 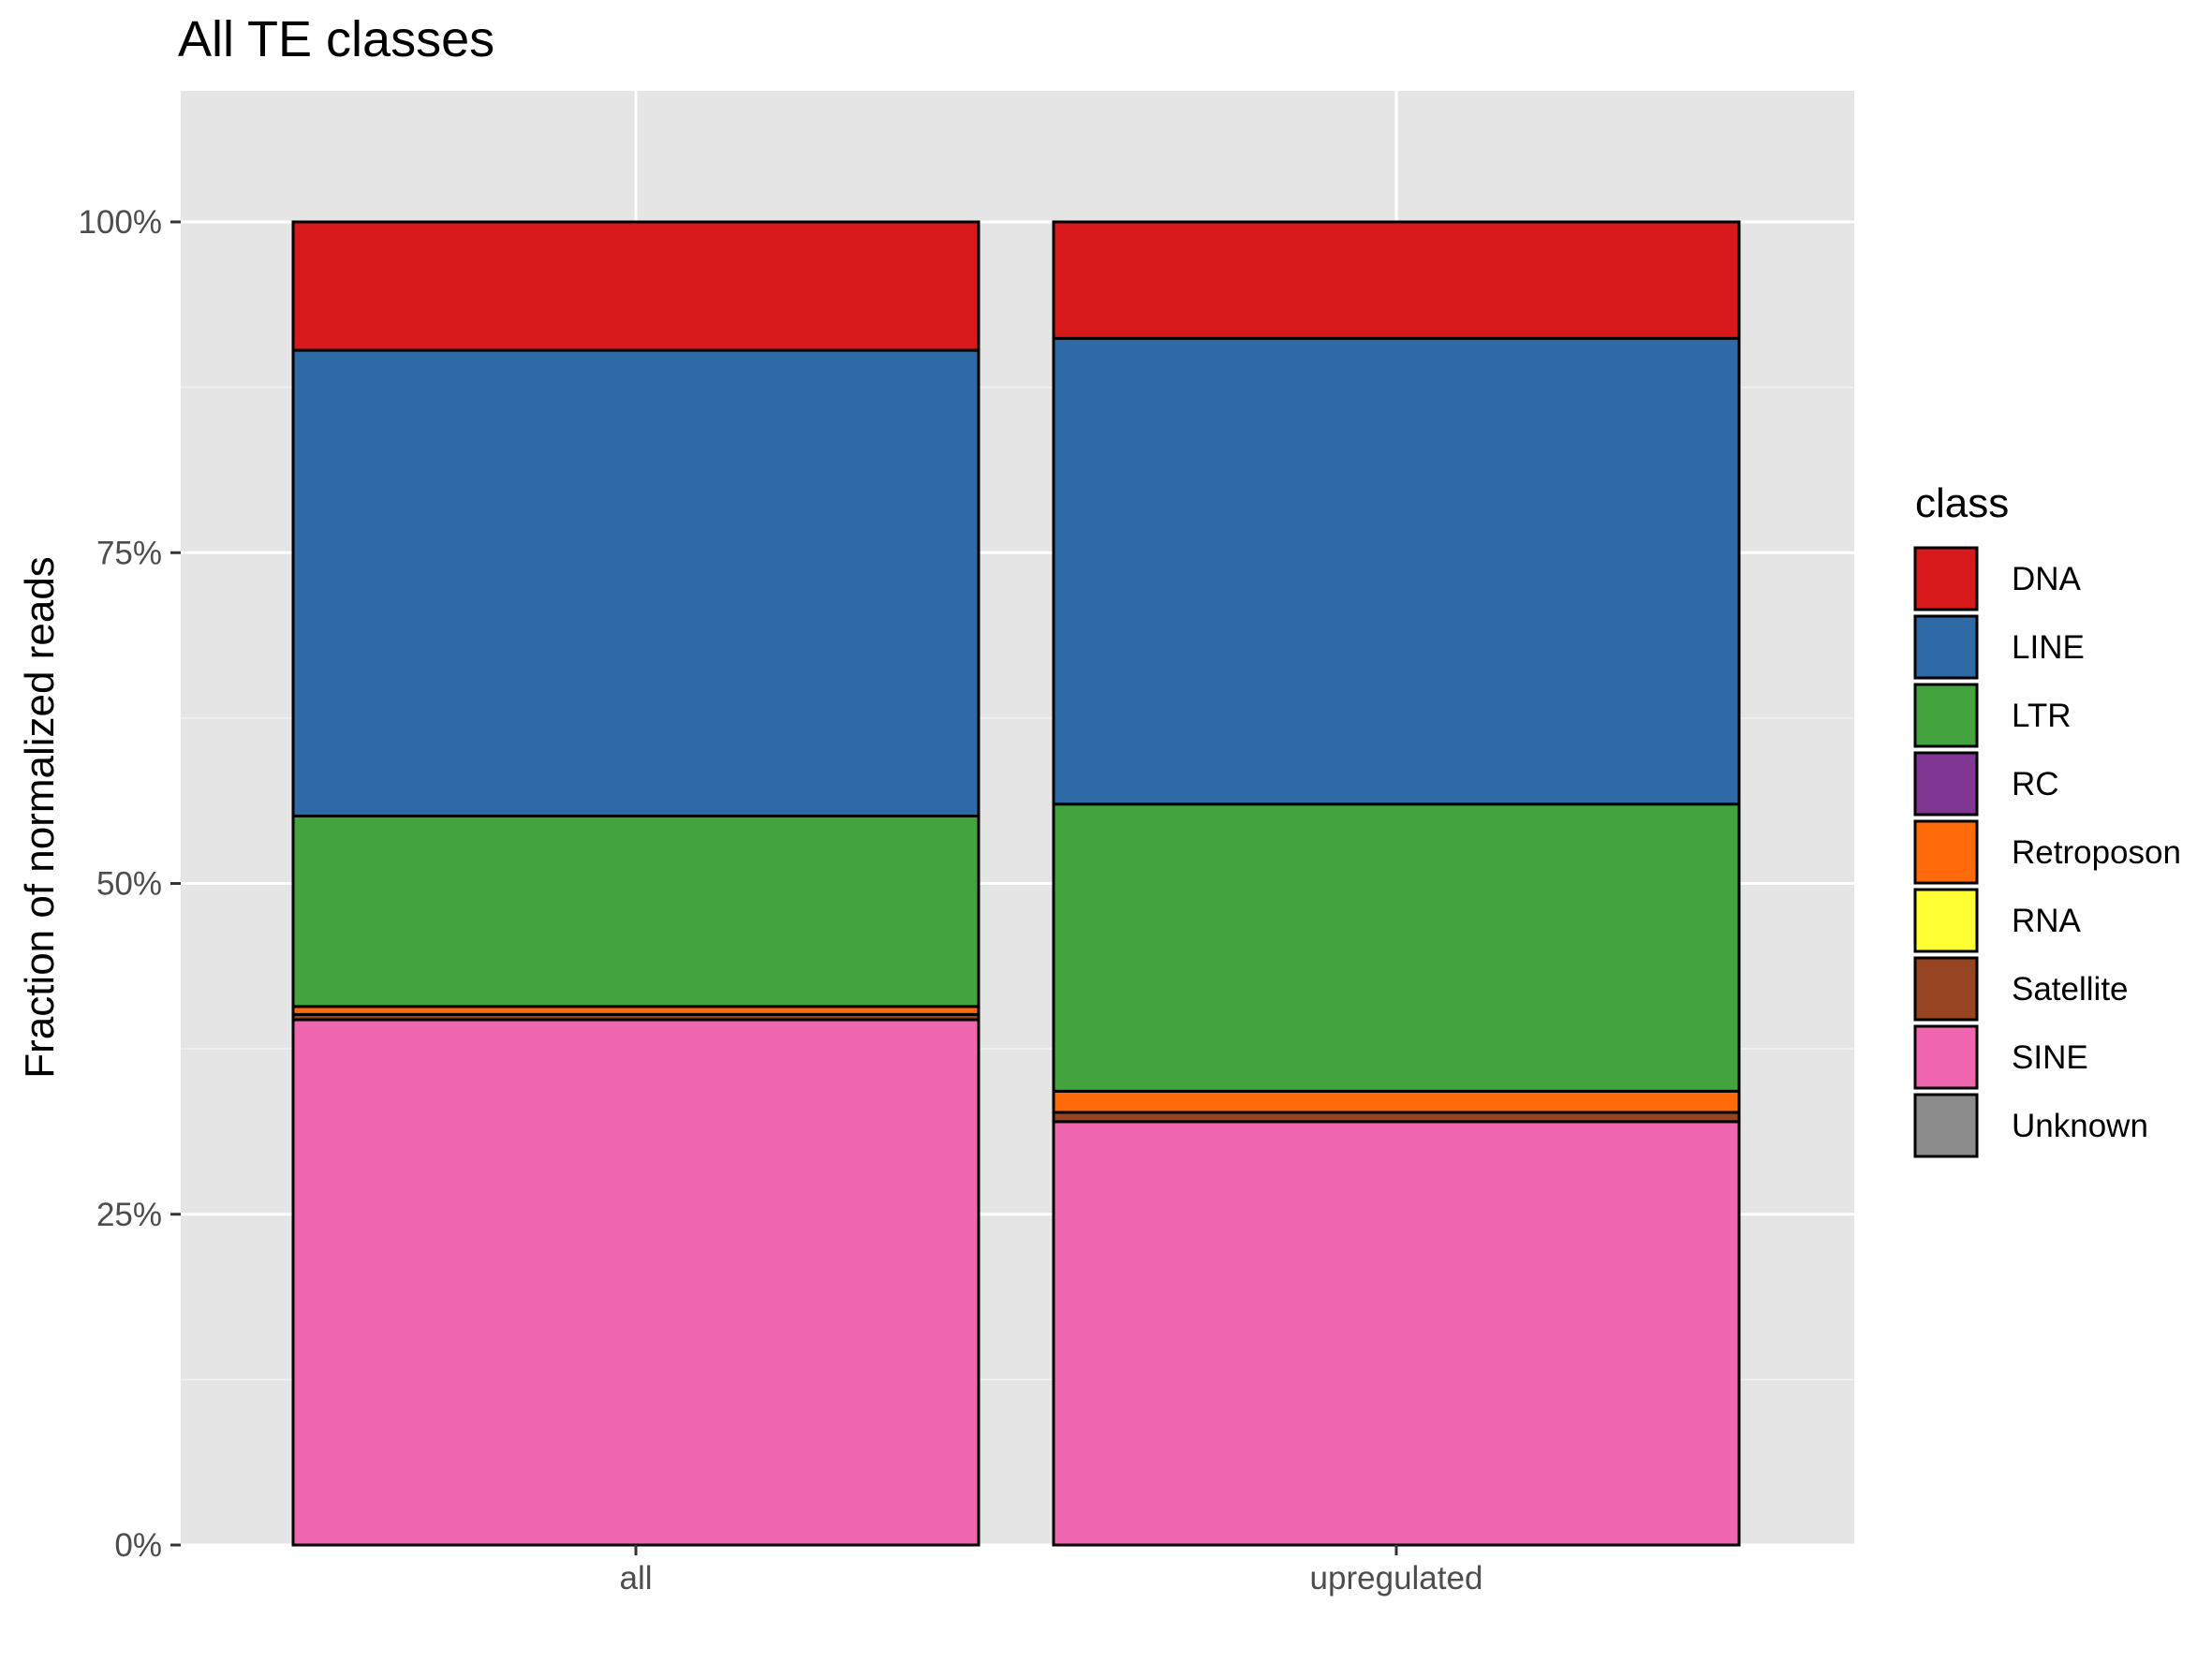 I want to click on legend-label-rna: RNA, so click(x=2047, y=921).